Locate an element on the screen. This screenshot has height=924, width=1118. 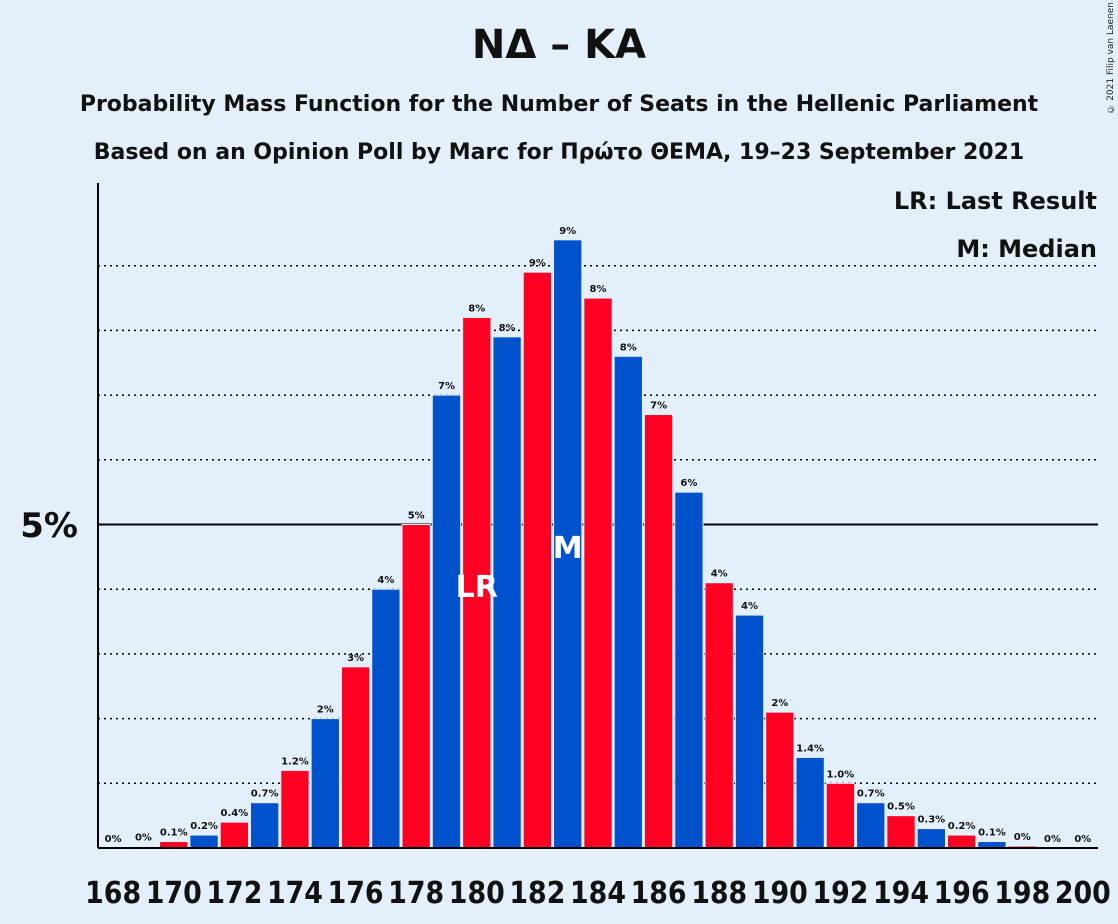
bar-label-185: 8% is located at coordinates (628, 347).